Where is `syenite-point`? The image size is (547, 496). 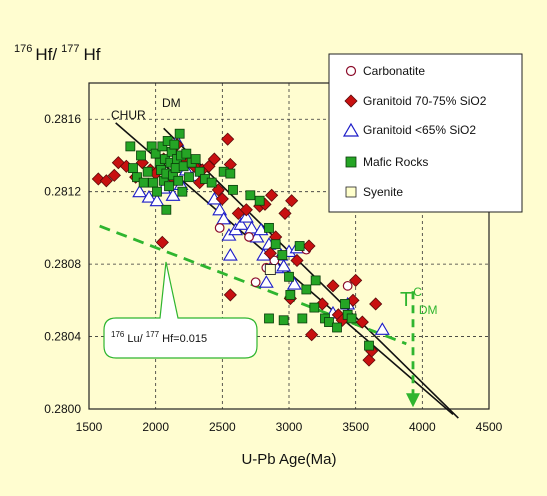
syenite-point is located at coordinates (270, 269).